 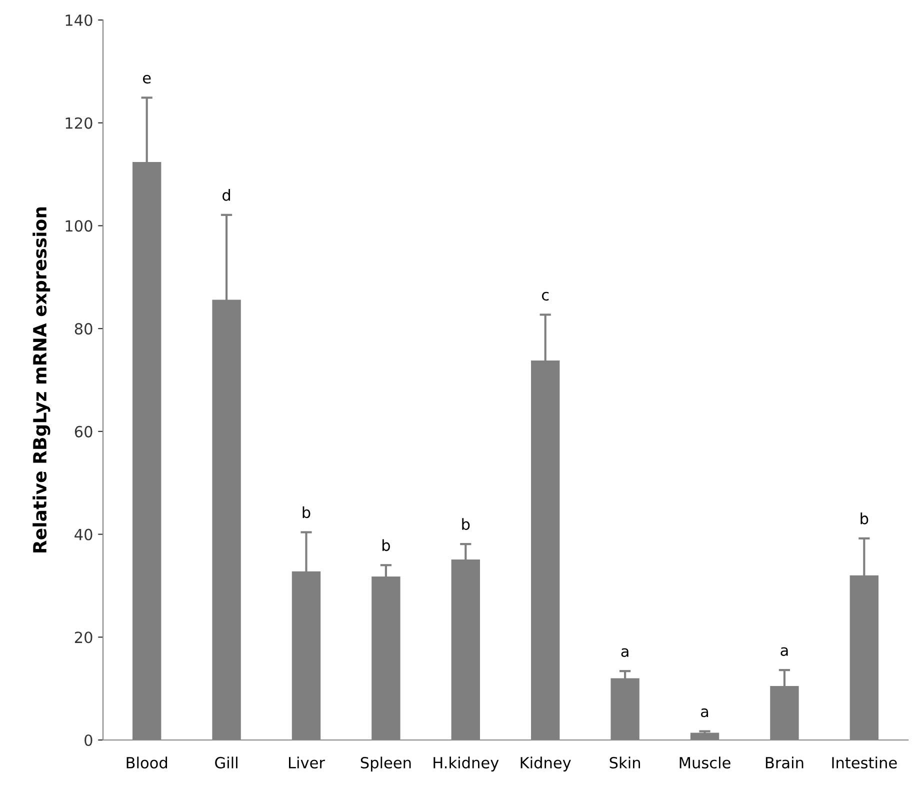 I want to click on y-tick-label: 60, so click(x=83, y=432).